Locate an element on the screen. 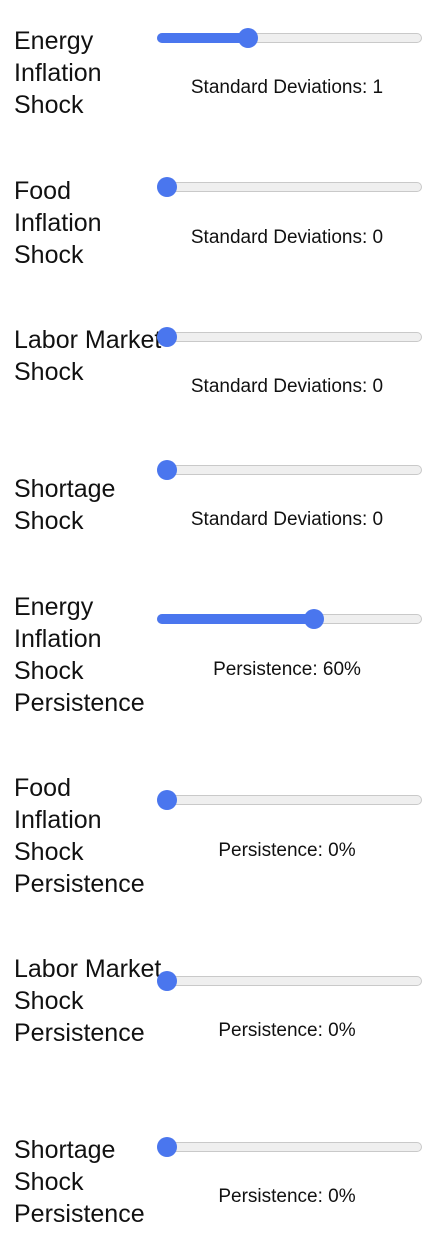  control-label: Labor Market Shock is located at coordinates (88, 356).